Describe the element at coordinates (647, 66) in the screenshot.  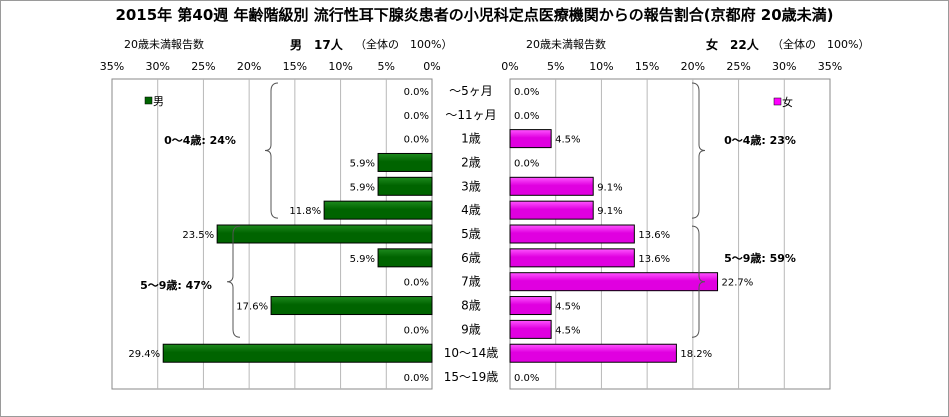
I see `right-tick-label: 15%` at that location.